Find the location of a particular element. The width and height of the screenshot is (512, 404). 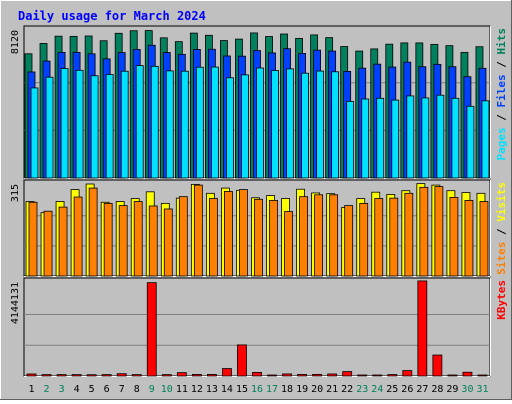

chart-title: Daily usage for March 2024 is located at coordinates (112, 16).